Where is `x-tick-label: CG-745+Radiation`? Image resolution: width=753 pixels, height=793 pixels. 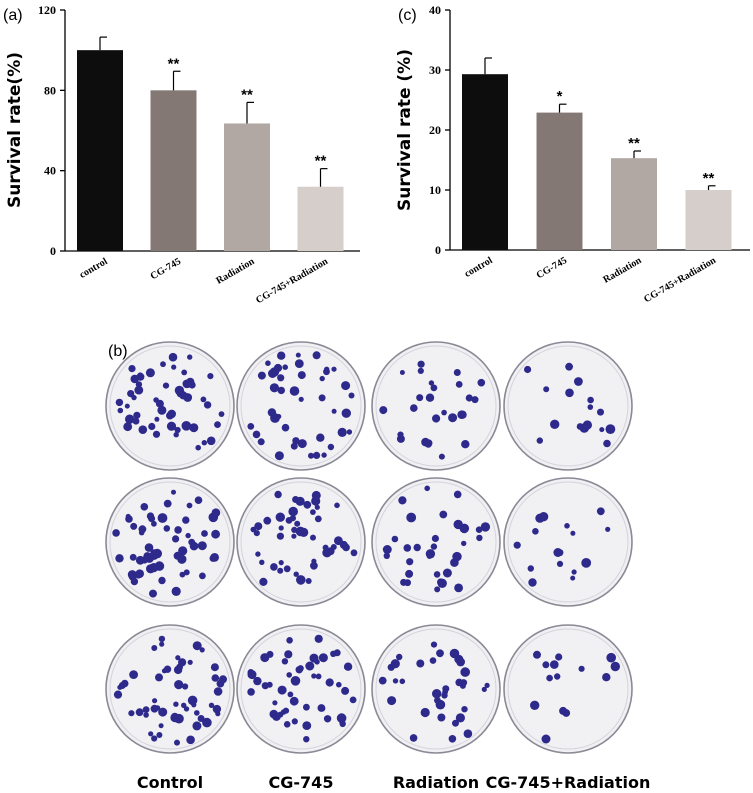 x-tick-label: CG-745+Radiation is located at coordinates (292, 281).